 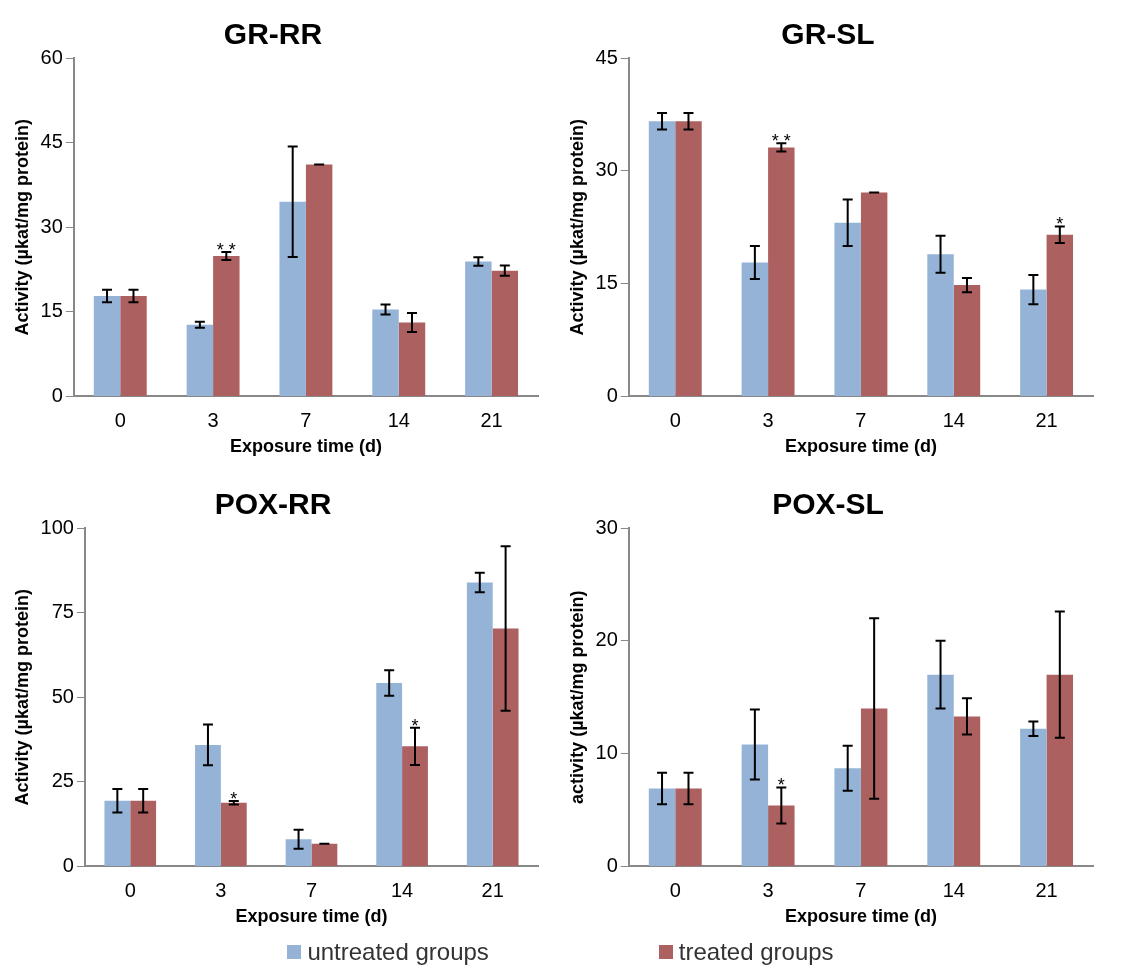 What do you see at coordinates (62, 695) in the screenshot?
I see `y-tick-label: 50` at bounding box center [62, 695].